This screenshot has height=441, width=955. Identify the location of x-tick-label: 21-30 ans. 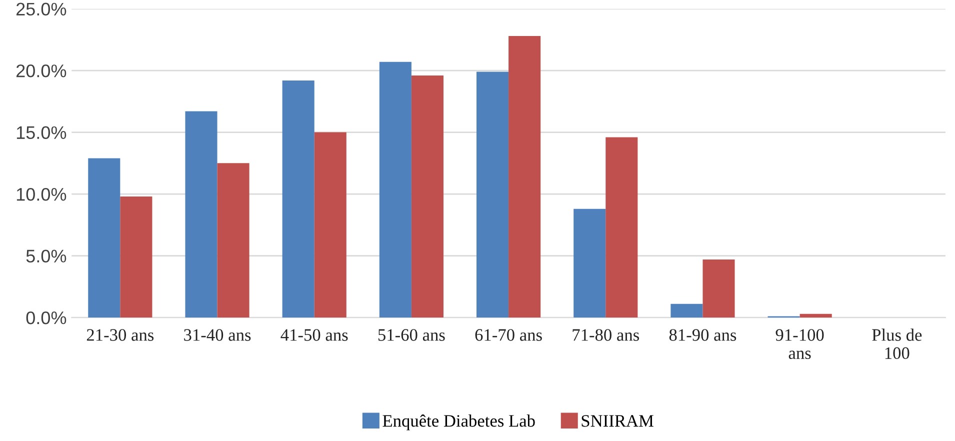
(120, 335).